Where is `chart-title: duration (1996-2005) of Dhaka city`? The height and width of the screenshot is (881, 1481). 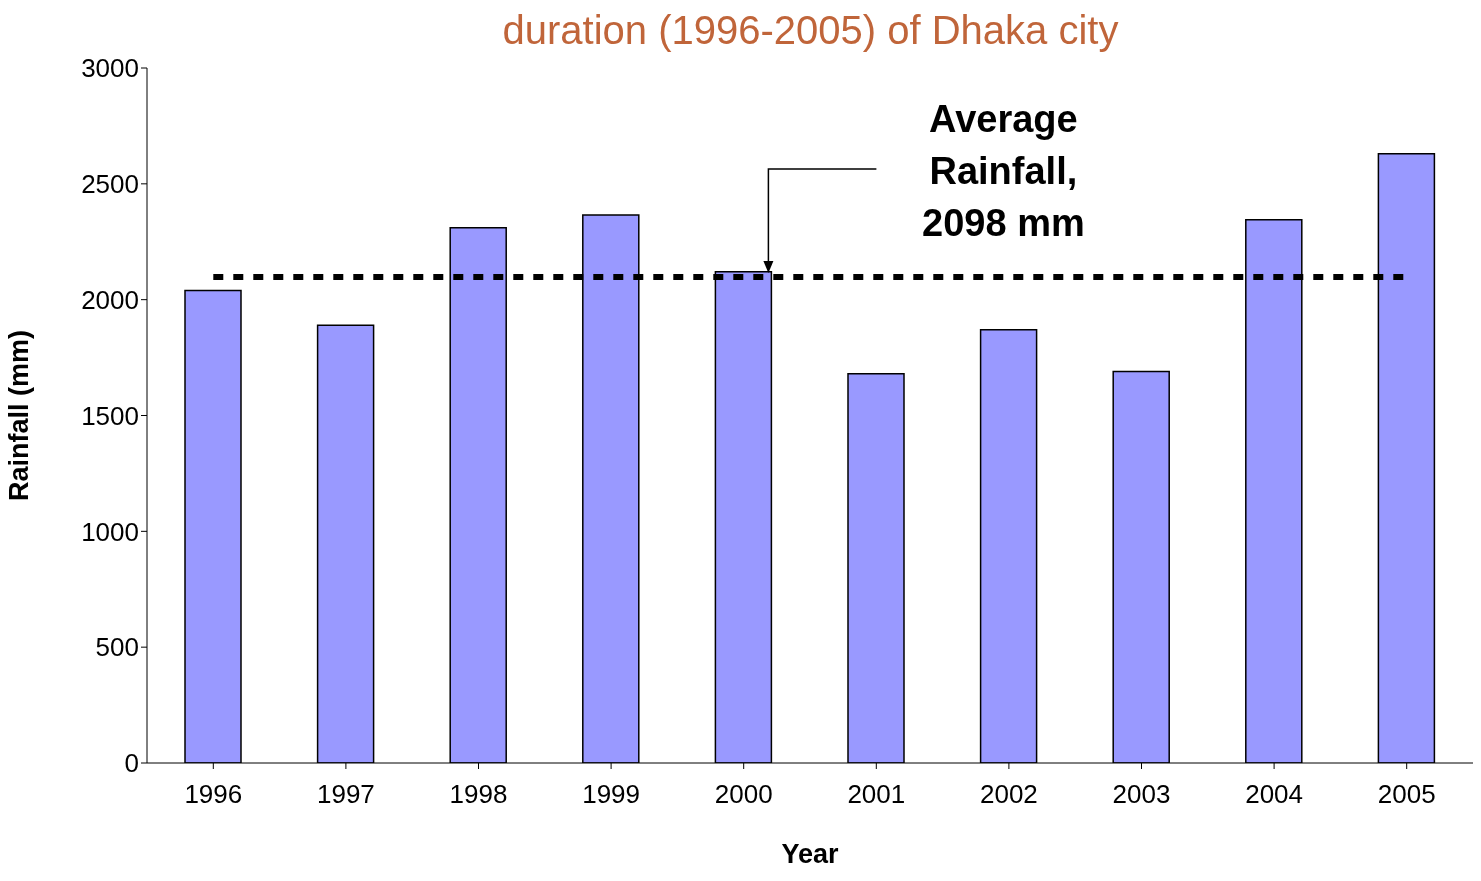
chart-title: duration (1996-2005) of Dhaka city is located at coordinates (810, 30).